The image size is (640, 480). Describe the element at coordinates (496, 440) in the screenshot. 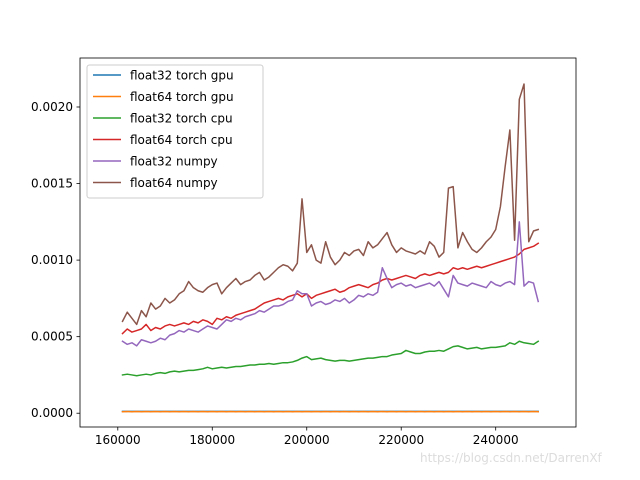

I see `x-tick-label-4: 240000` at that location.